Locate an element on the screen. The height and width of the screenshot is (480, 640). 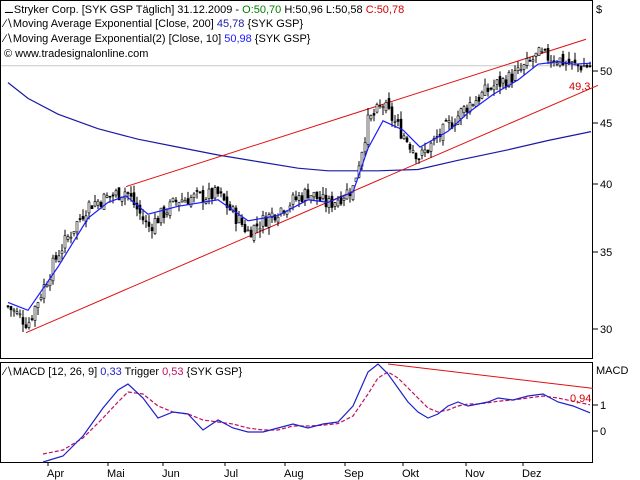
month-label-nov: Nov is located at coordinates (475, 474).